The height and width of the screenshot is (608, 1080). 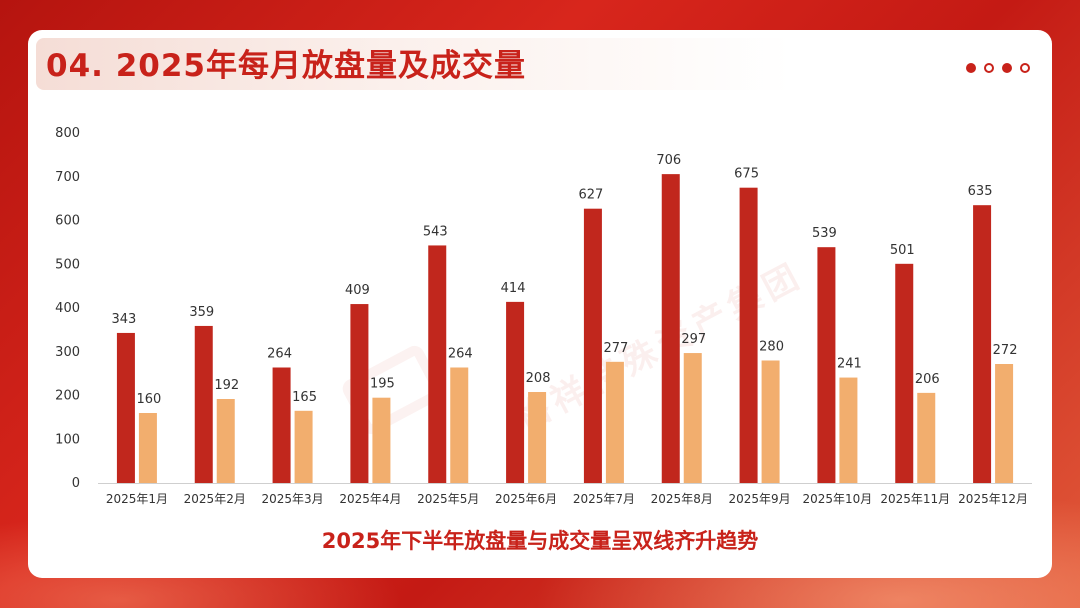 What do you see at coordinates (824, 233) in the screenshot?
I see `data-label-listing: 539` at bounding box center [824, 233].